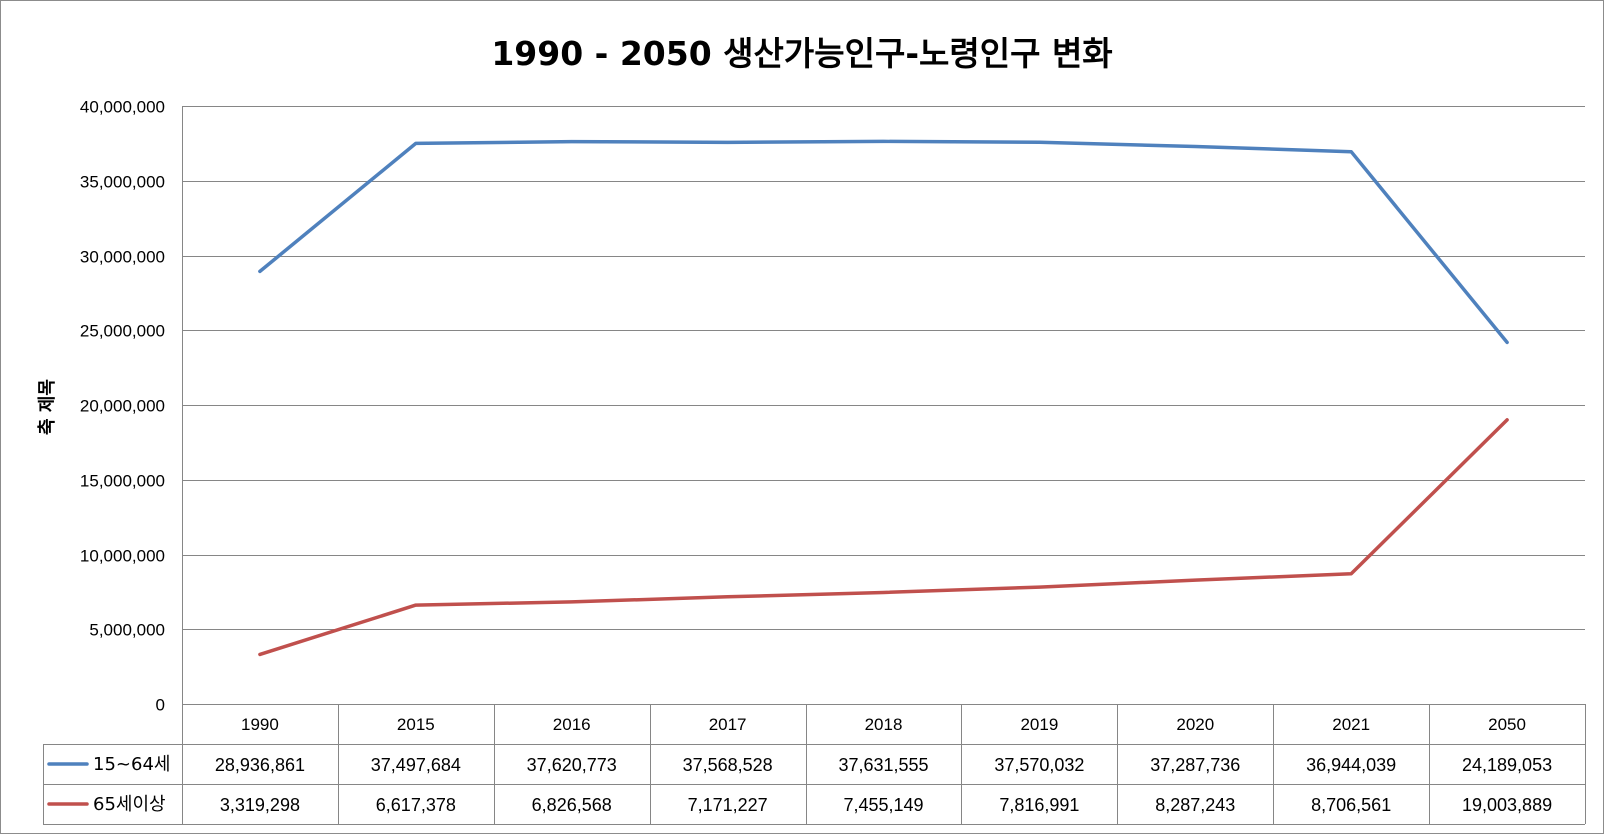 The image size is (1604, 834). Describe the element at coordinates (1039, 805) in the screenshot. I see `data-label: 7,816,991` at that location.